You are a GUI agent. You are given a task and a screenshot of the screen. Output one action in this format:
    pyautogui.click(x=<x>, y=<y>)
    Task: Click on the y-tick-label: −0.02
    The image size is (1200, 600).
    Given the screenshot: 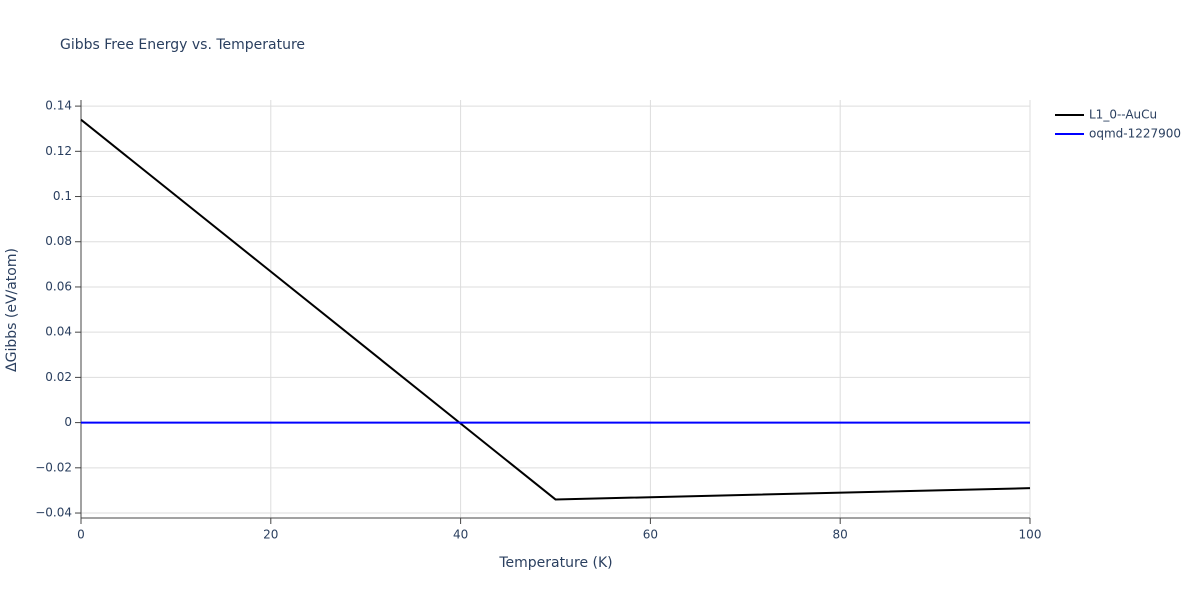 What is the action you would take?
    pyautogui.click(x=53, y=467)
    